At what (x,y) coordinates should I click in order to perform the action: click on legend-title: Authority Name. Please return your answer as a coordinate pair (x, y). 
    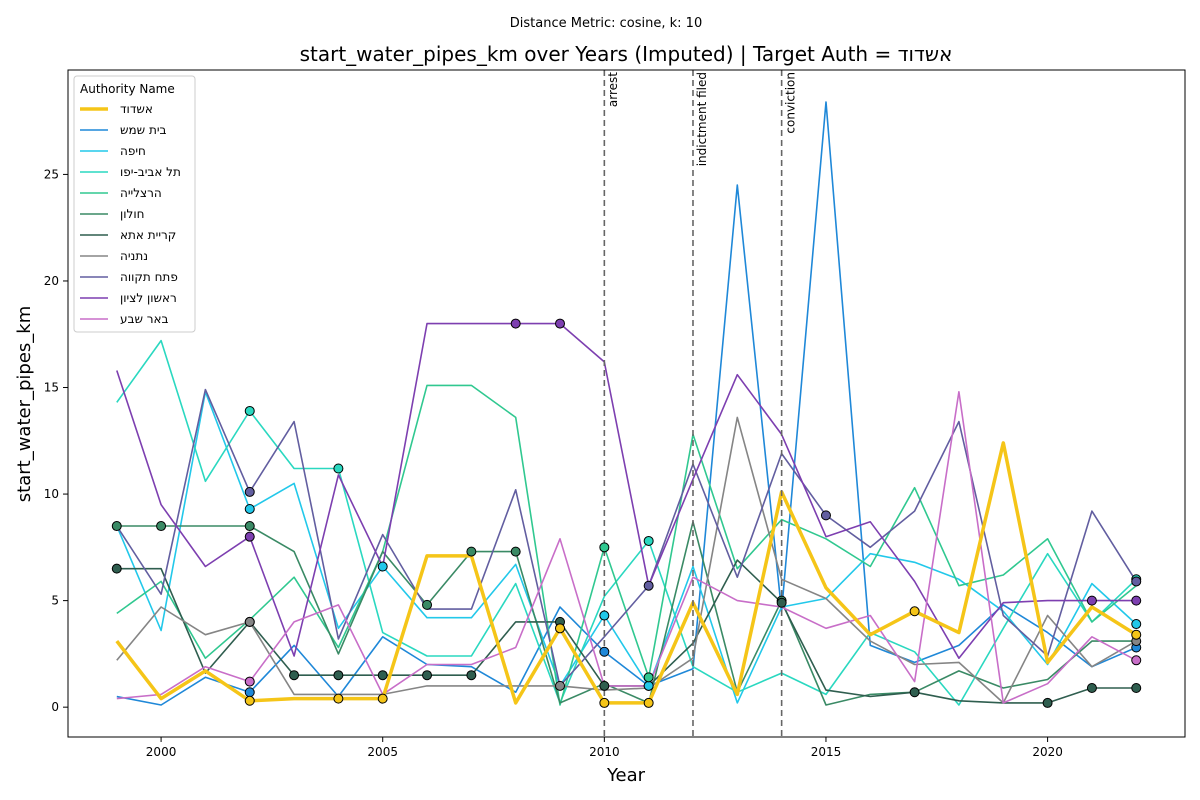
    Looking at the image, I should click on (127, 89).